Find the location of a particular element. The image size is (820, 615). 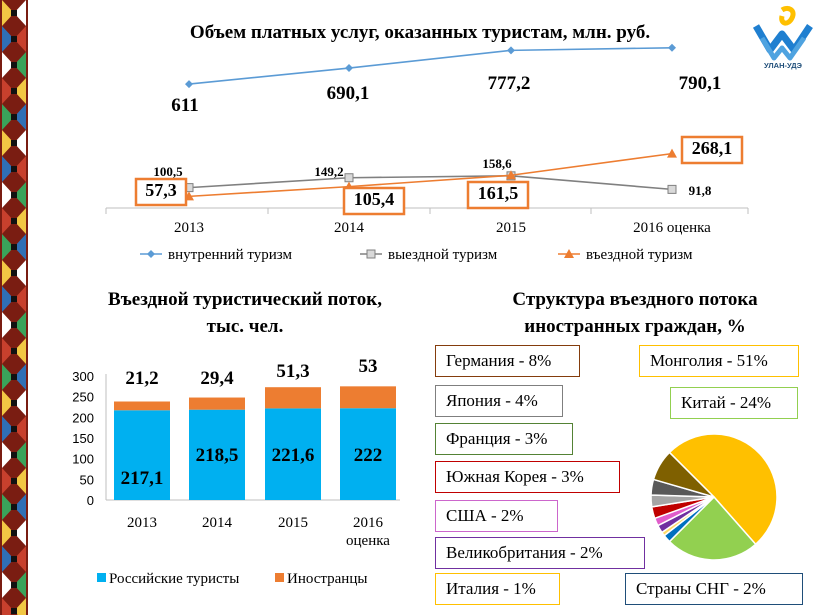

pie-category-label: Монголия - 51% is located at coordinates (719, 361).